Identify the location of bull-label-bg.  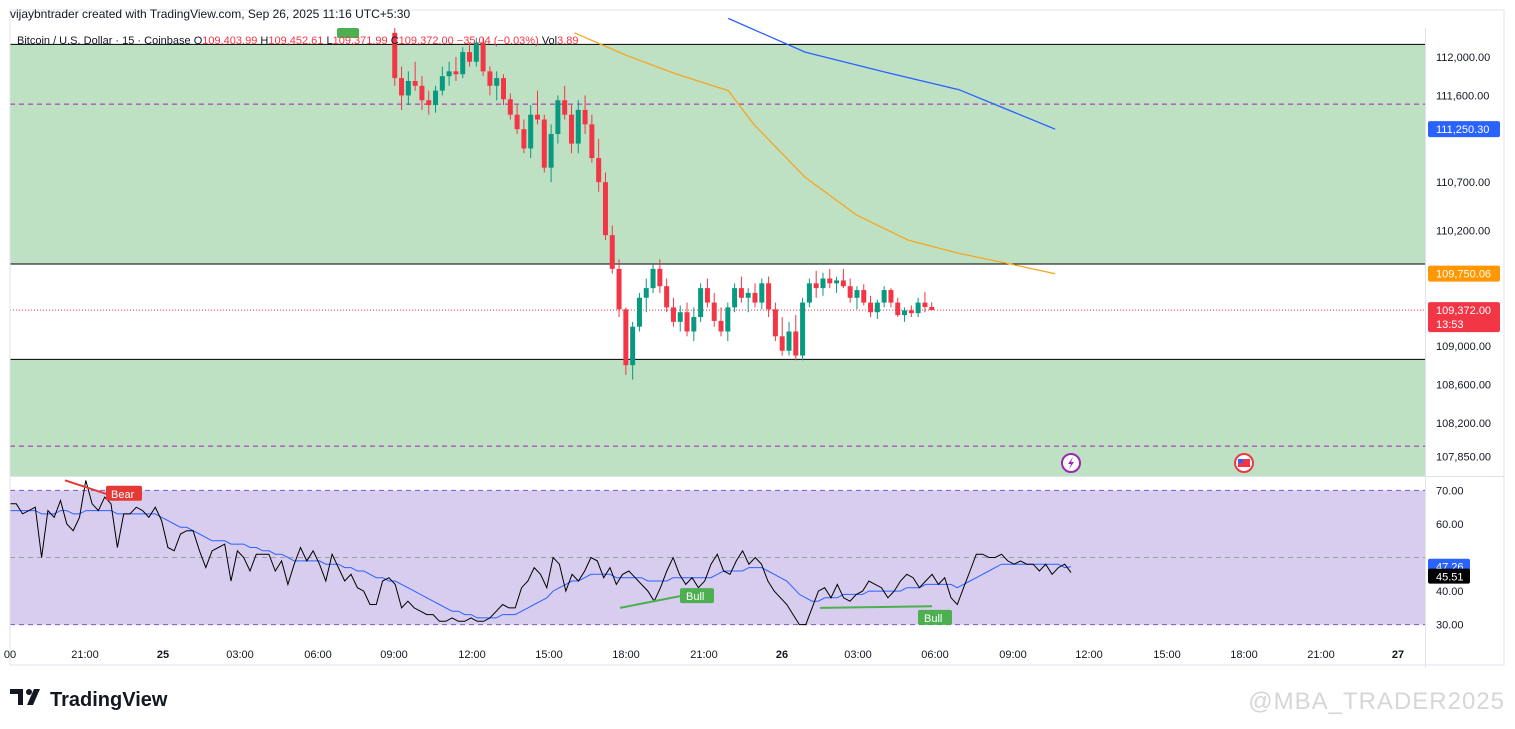
(697, 596).